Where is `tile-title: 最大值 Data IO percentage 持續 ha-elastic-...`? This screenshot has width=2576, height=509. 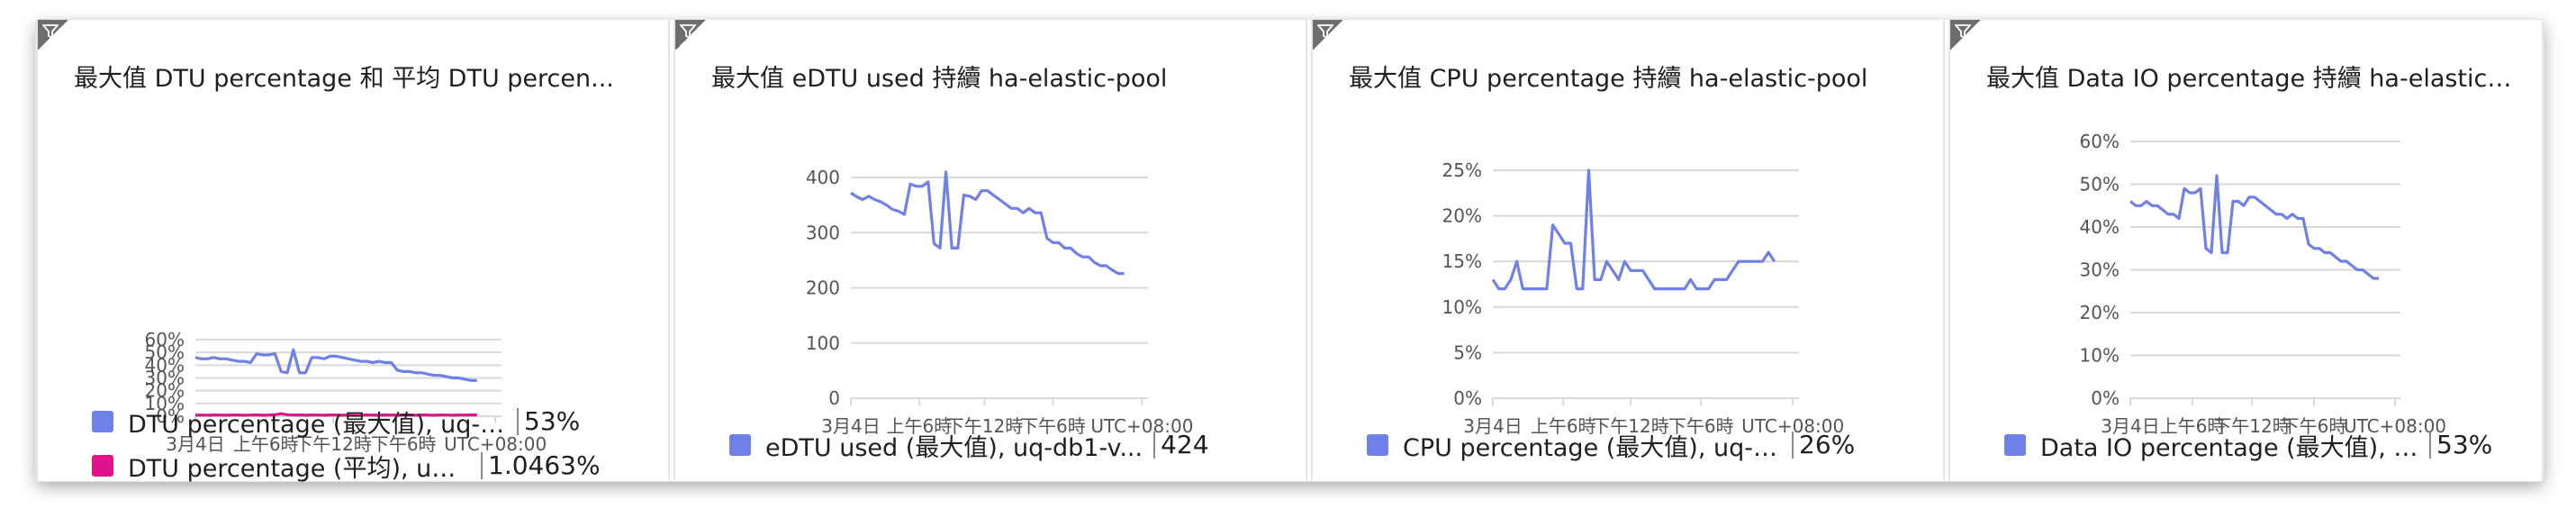 tile-title: 最大值 Data IO percentage 持續 ha-elastic-... is located at coordinates (2251, 79).